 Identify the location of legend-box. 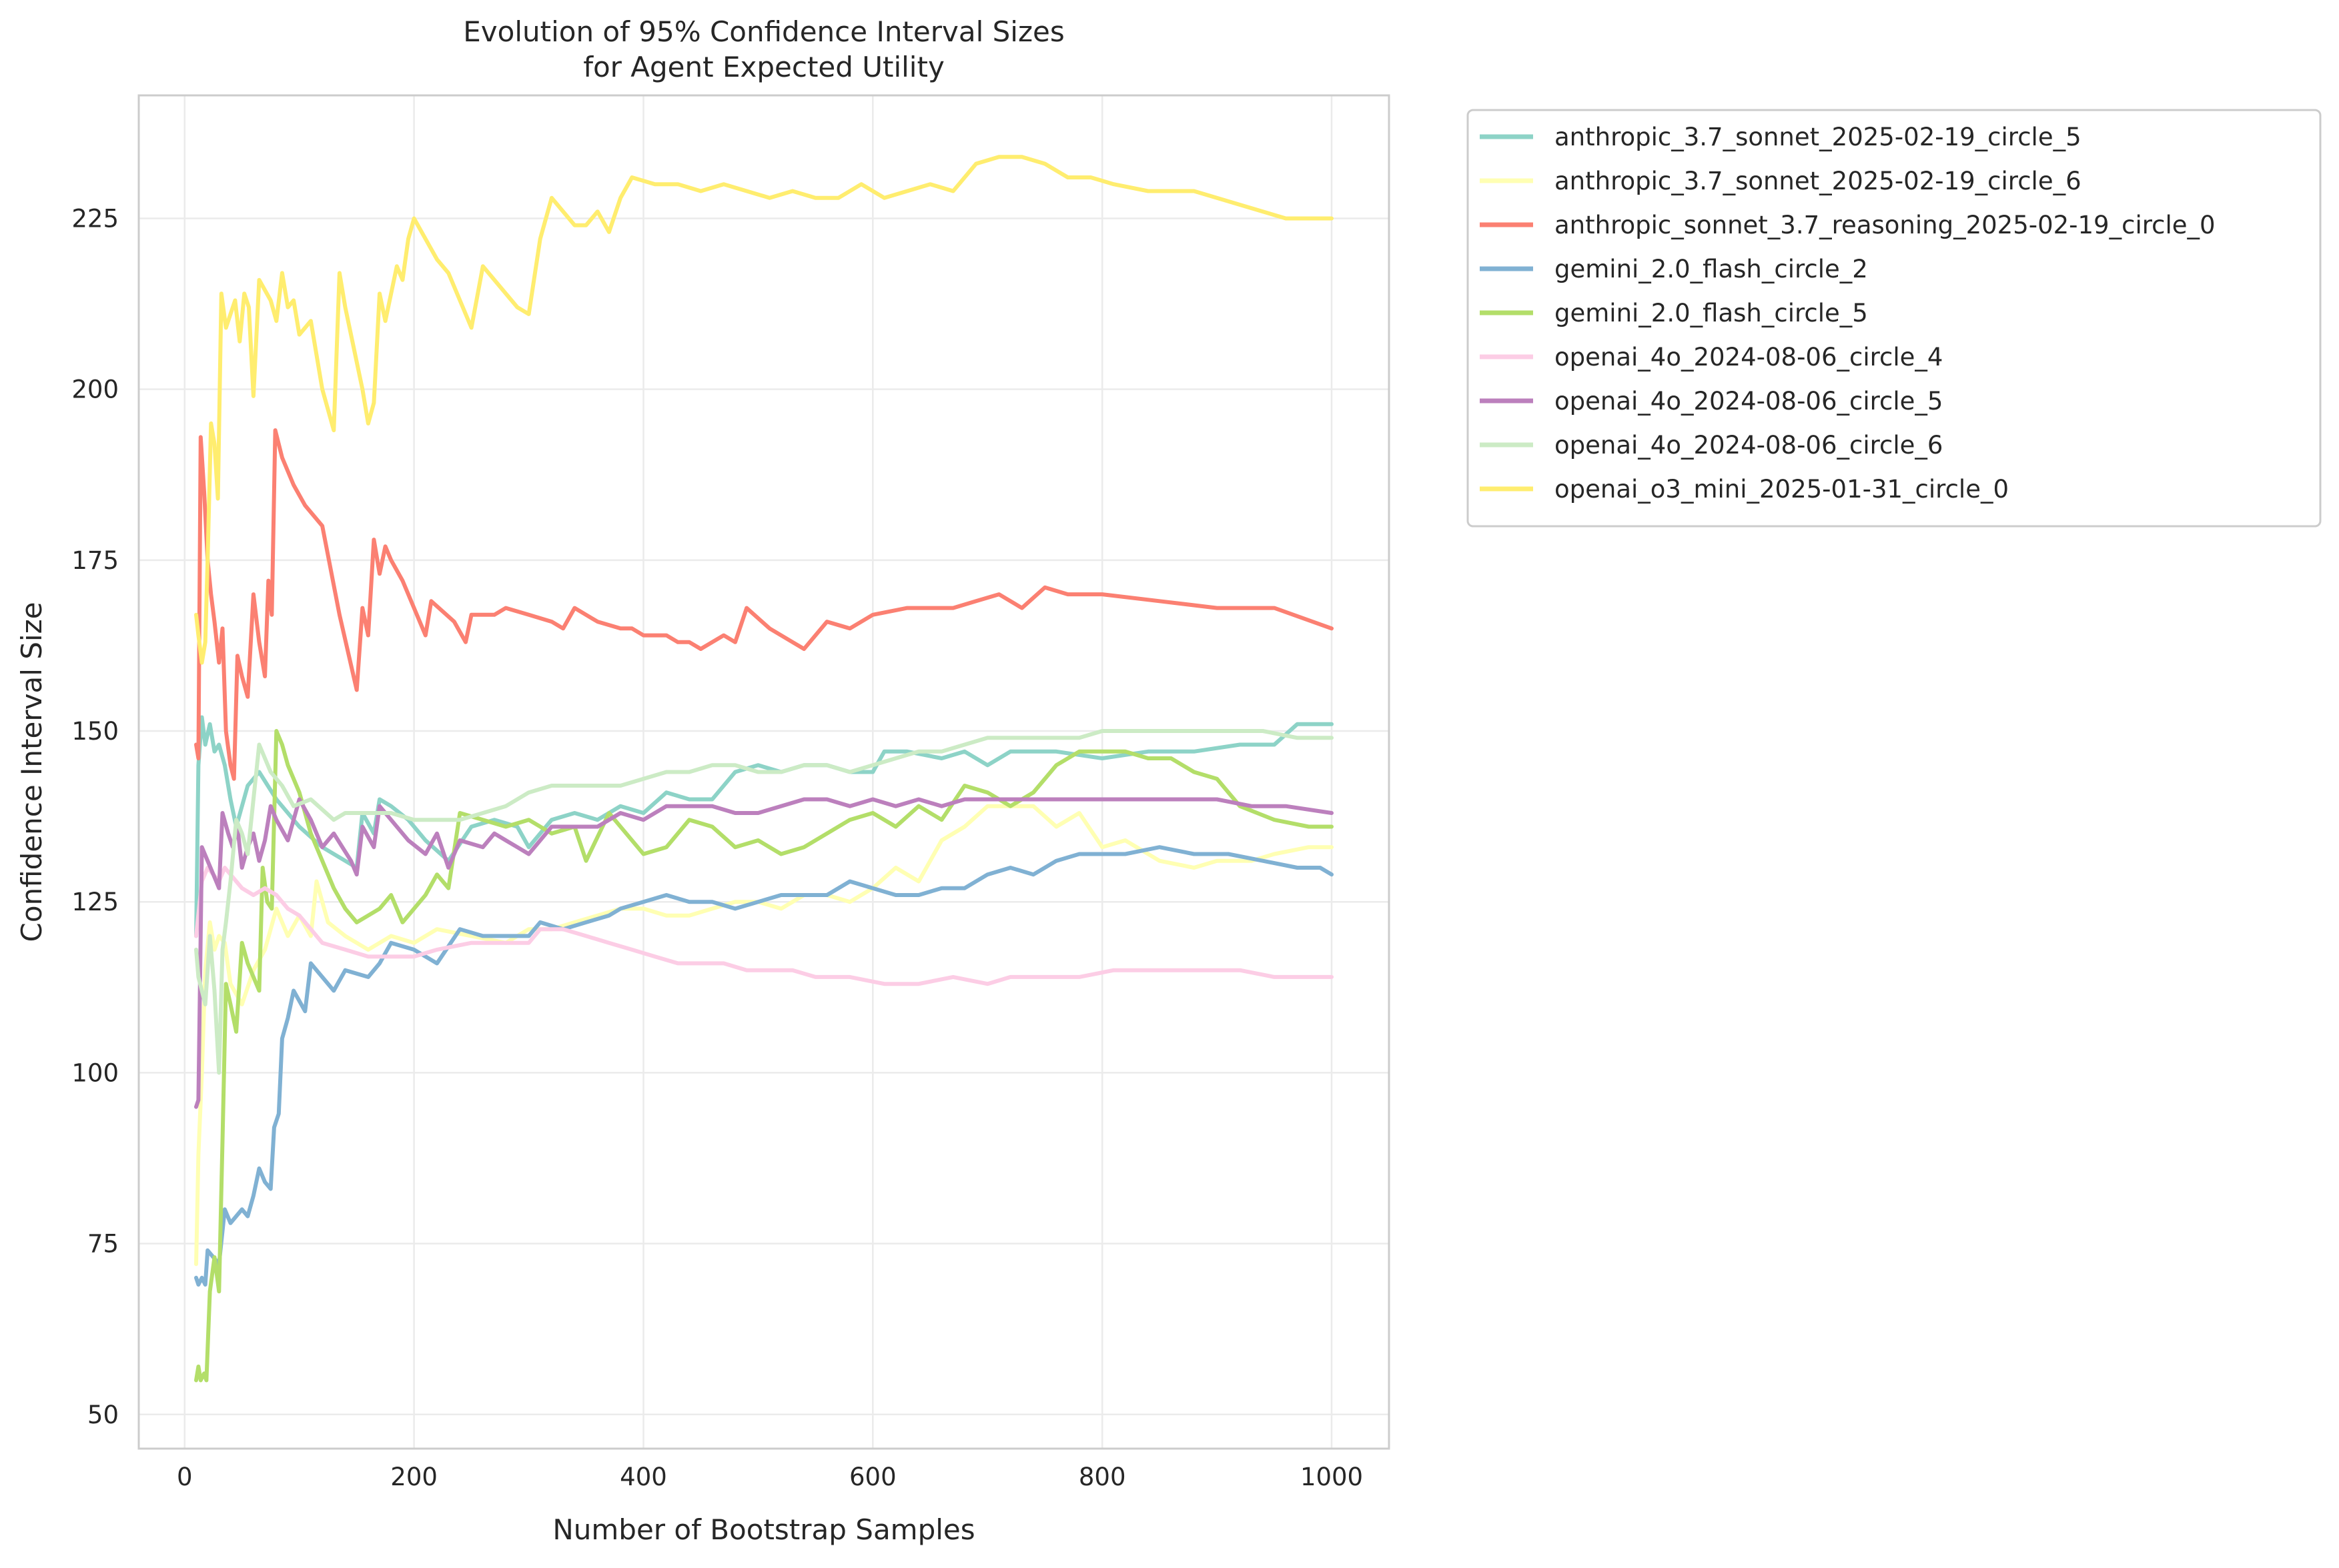
(1894, 318).